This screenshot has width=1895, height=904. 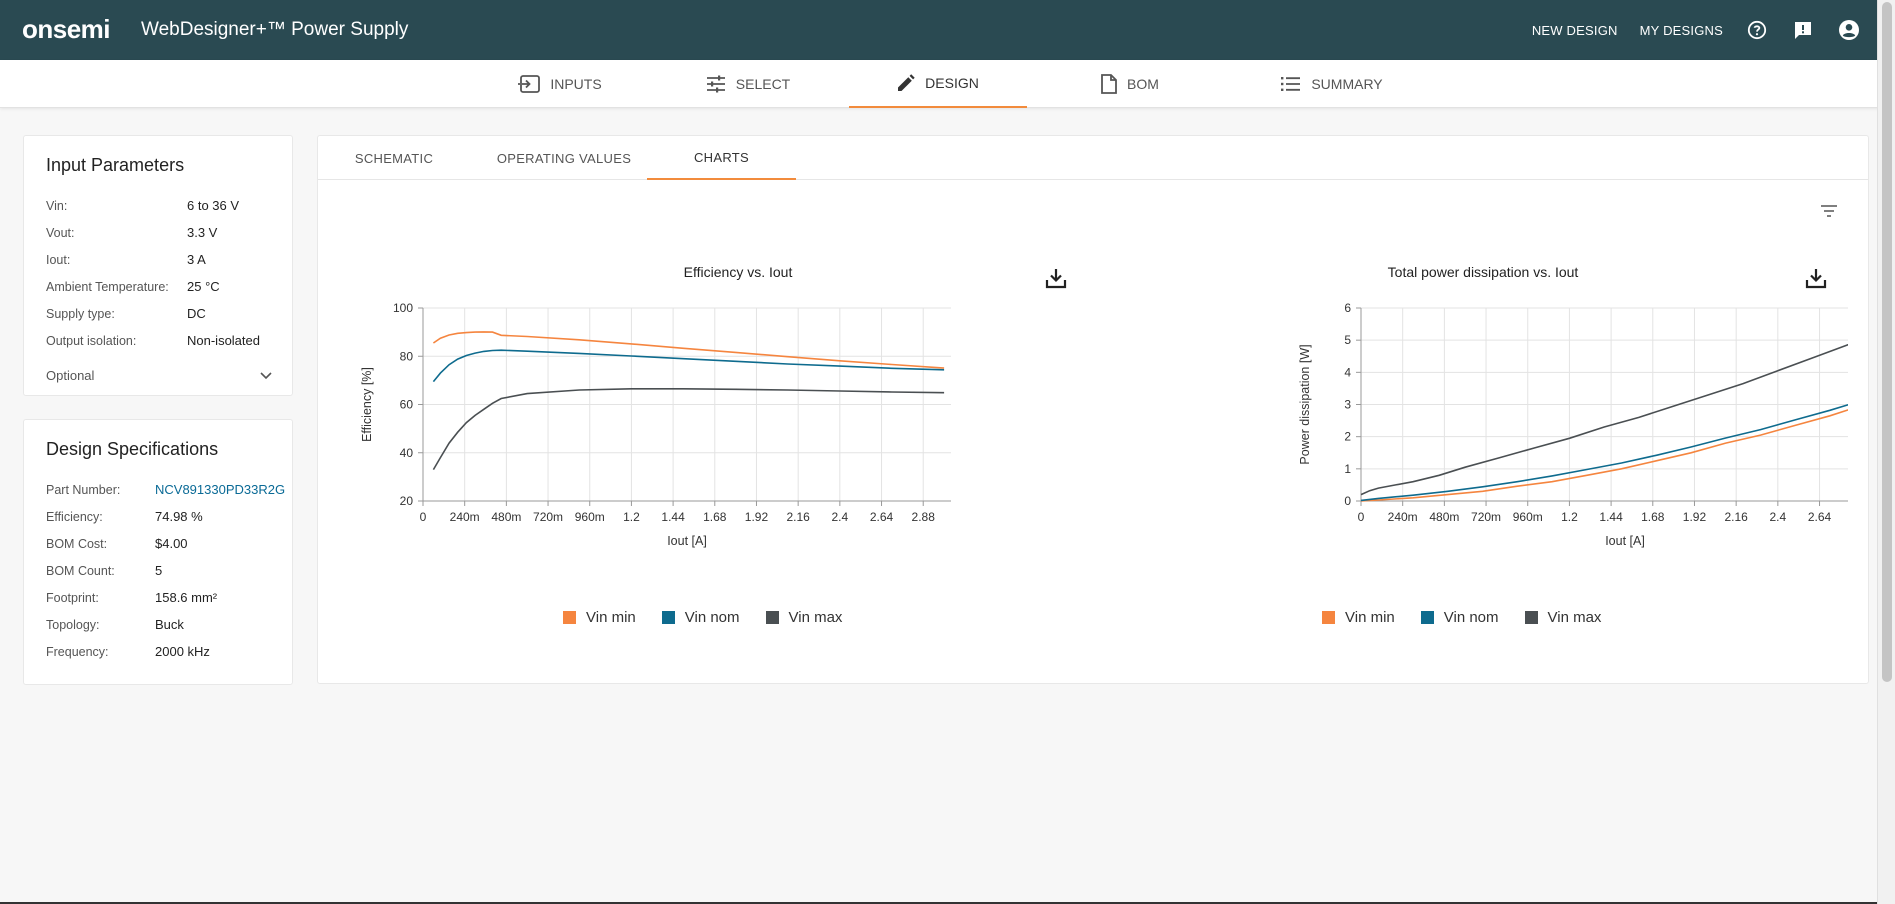 What do you see at coordinates (1347, 372) in the screenshot?
I see `y-tick-label: 4` at bounding box center [1347, 372].